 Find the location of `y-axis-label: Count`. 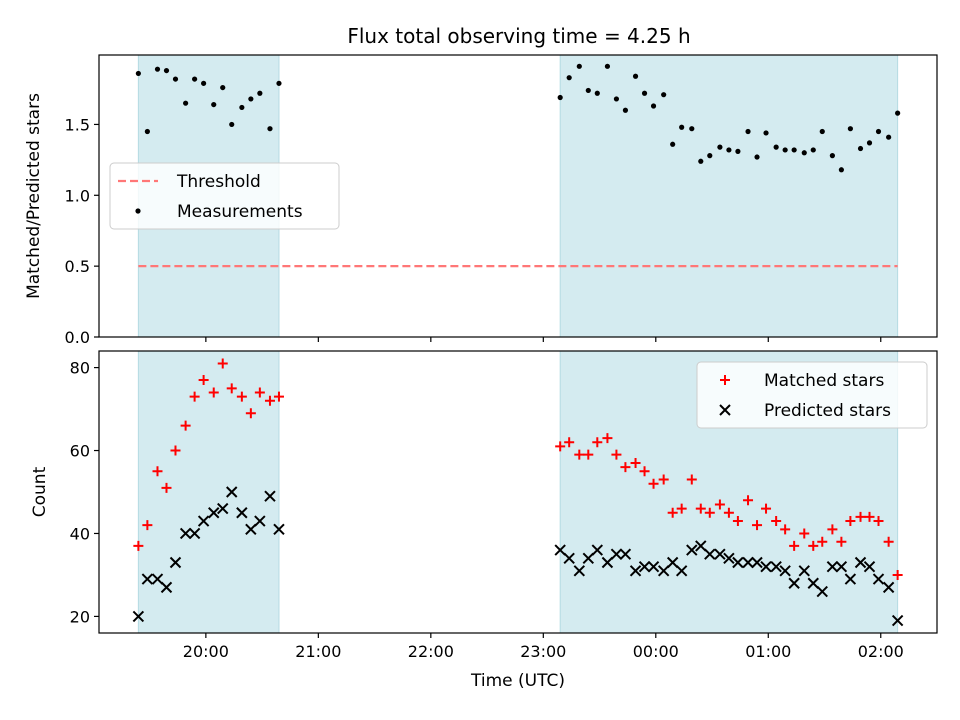

y-axis-label: Count is located at coordinates (40, 491).